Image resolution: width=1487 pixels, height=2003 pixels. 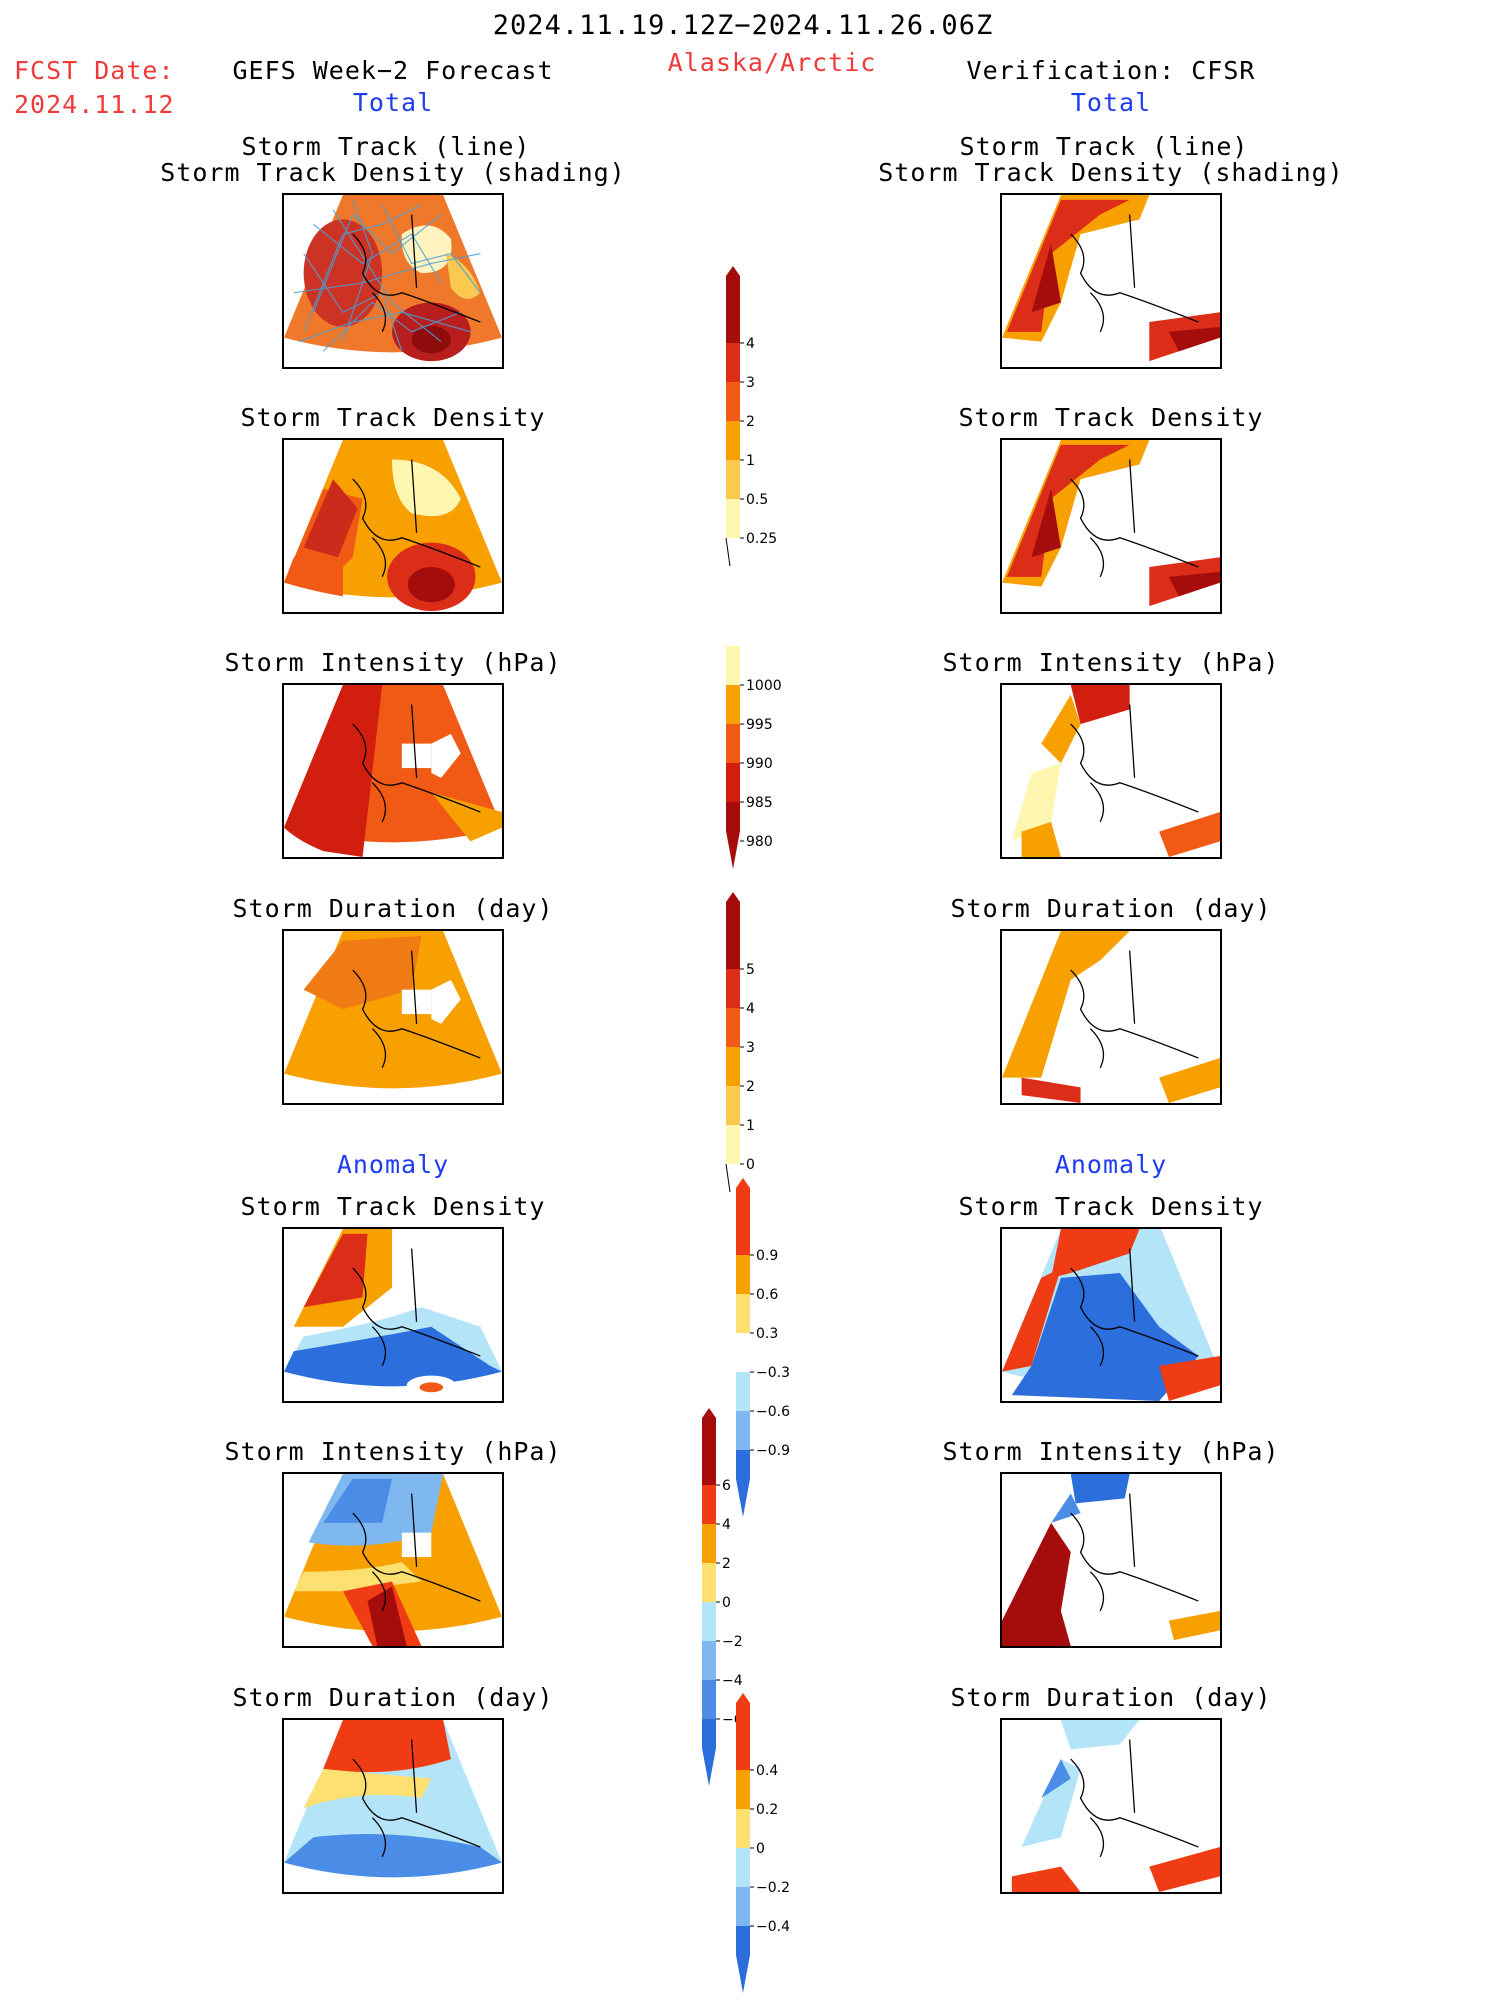 I want to click on map-gefs-intensity-total, so click(x=393, y=771).